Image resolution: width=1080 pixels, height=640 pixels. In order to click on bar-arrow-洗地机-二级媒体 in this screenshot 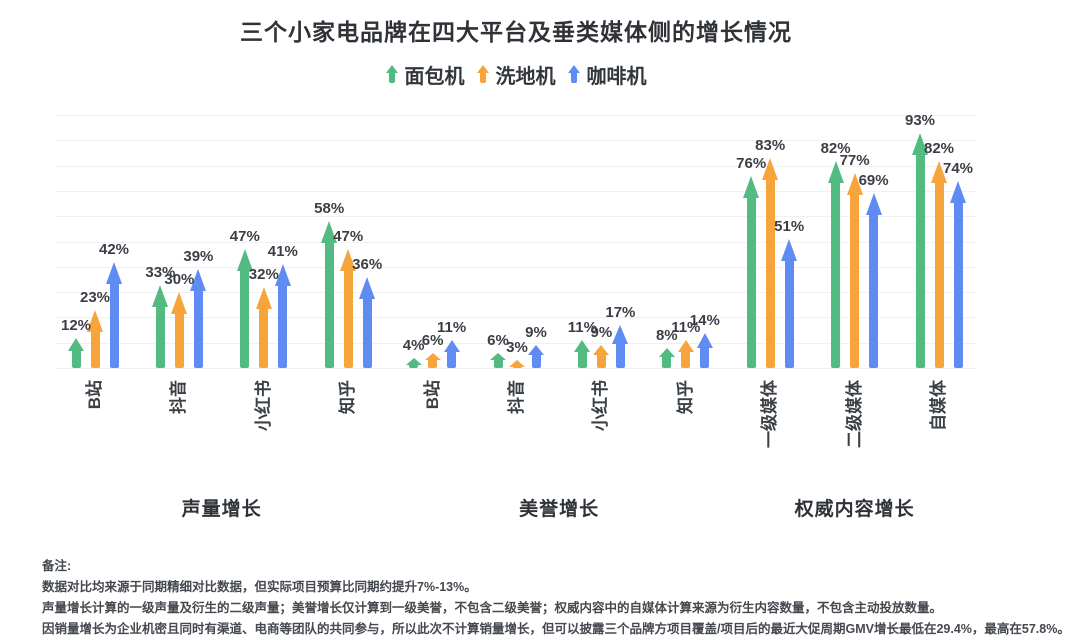, I will do `click(854, 270)`.